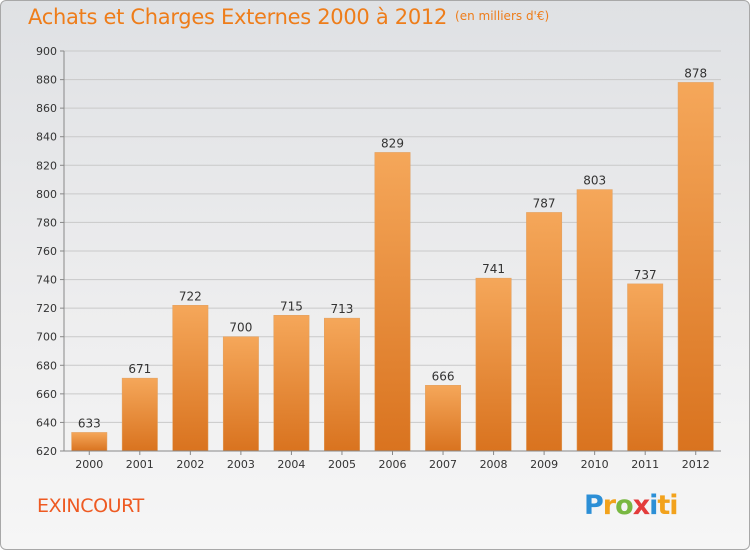  I want to click on logo-letter: ti, so click(667, 505).